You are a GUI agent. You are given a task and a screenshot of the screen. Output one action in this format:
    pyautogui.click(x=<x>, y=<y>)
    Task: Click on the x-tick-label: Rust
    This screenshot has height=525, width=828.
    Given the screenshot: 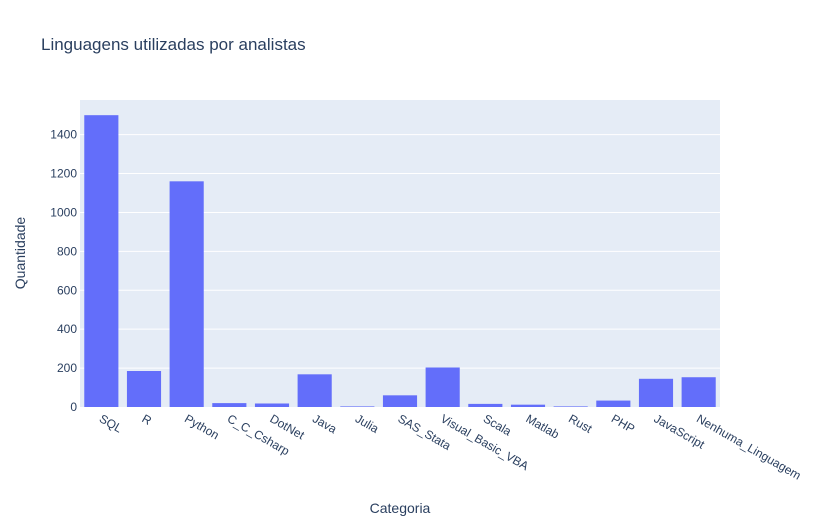 What is the action you would take?
    pyautogui.click(x=580, y=423)
    